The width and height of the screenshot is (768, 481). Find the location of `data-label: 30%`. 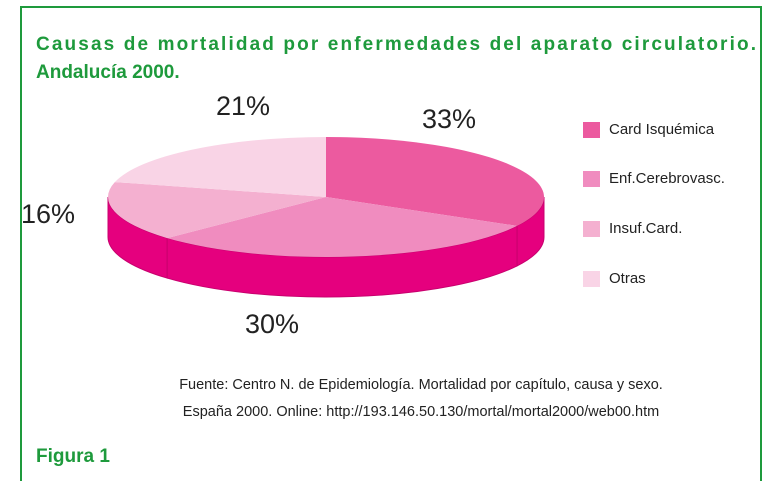

data-label: 30% is located at coordinates (272, 324).